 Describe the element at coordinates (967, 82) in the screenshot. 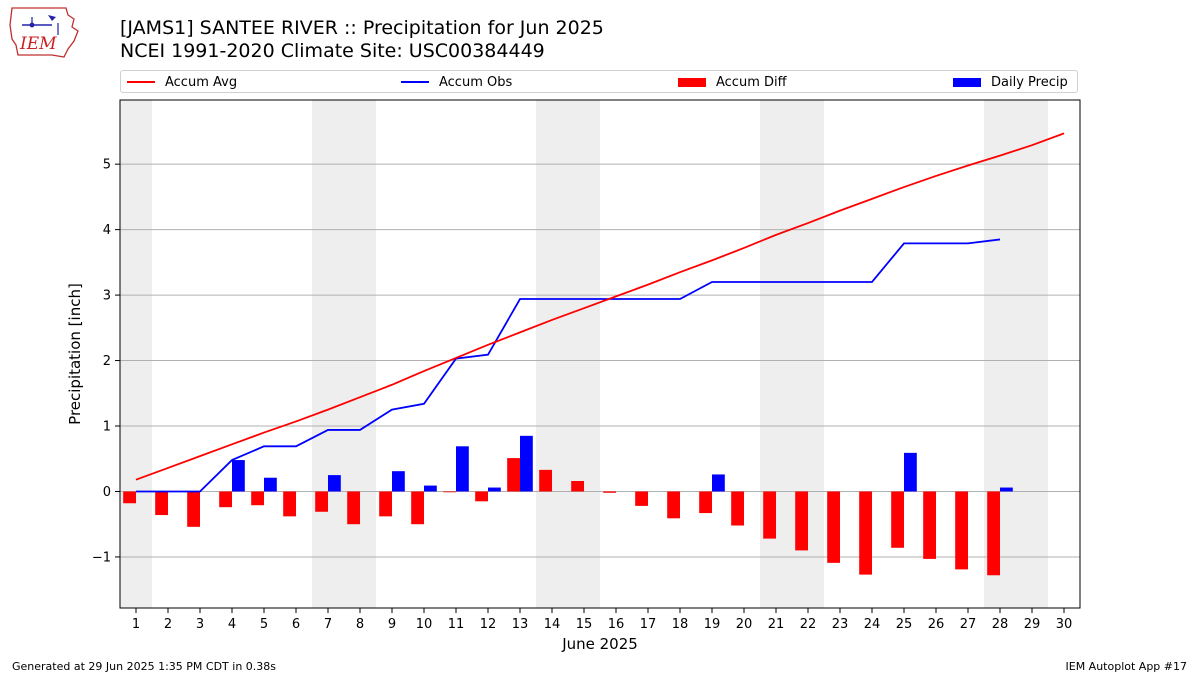

I see `legend-daily-precip-swatch` at that location.